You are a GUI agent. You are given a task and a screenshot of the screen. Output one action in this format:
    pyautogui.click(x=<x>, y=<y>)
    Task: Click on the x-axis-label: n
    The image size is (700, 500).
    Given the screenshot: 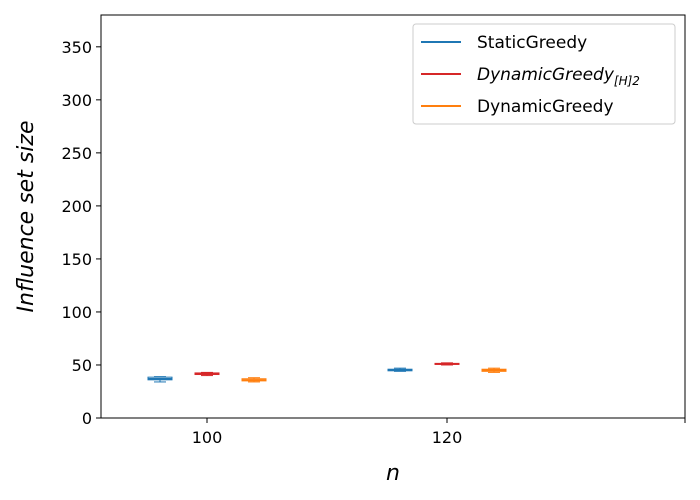 What is the action you would take?
    pyautogui.click(x=393, y=473)
    